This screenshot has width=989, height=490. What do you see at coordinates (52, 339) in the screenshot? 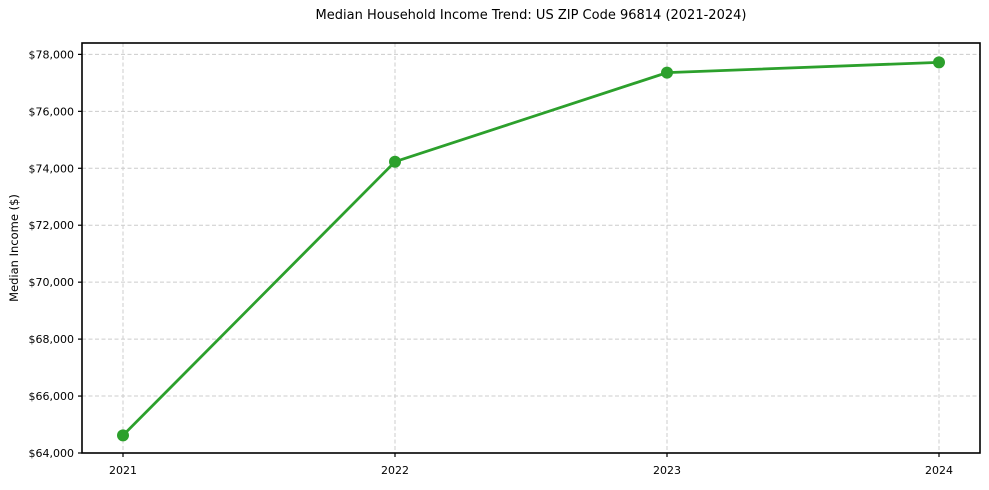
I see `y-tick-label: $68,000` at bounding box center [52, 339].